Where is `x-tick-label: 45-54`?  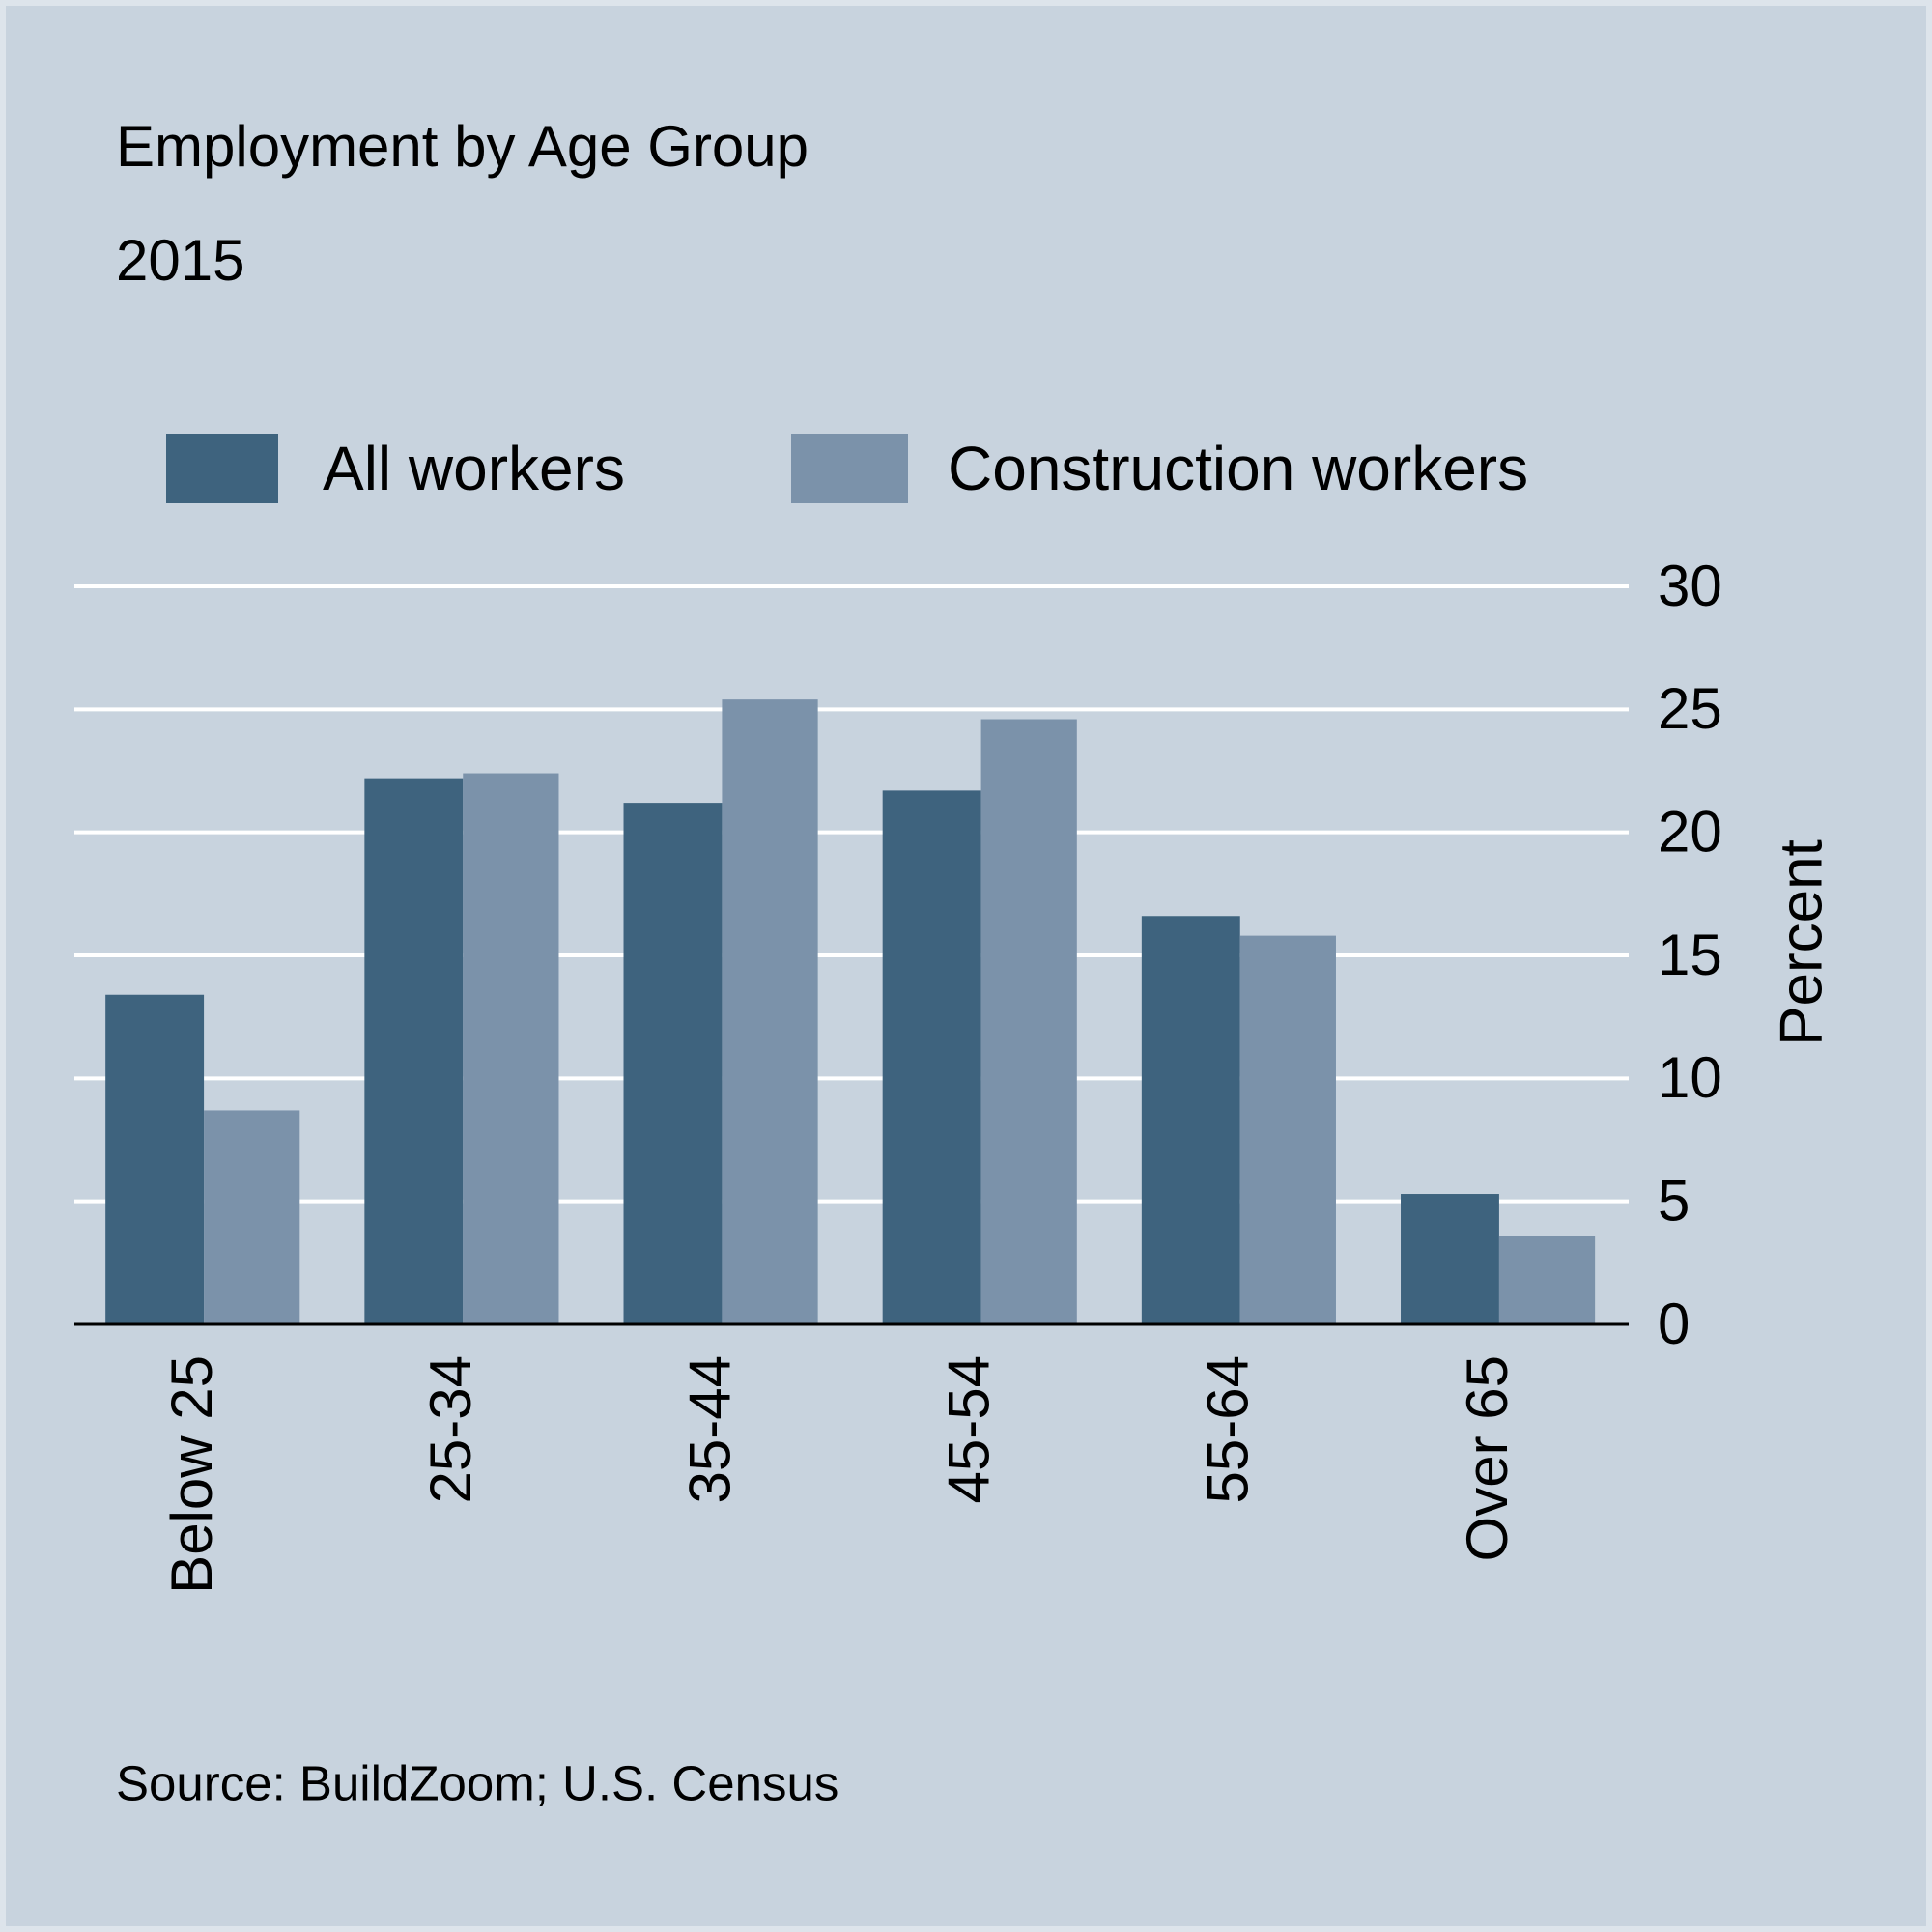 x-tick-label: 45-54 is located at coordinates (968, 1429).